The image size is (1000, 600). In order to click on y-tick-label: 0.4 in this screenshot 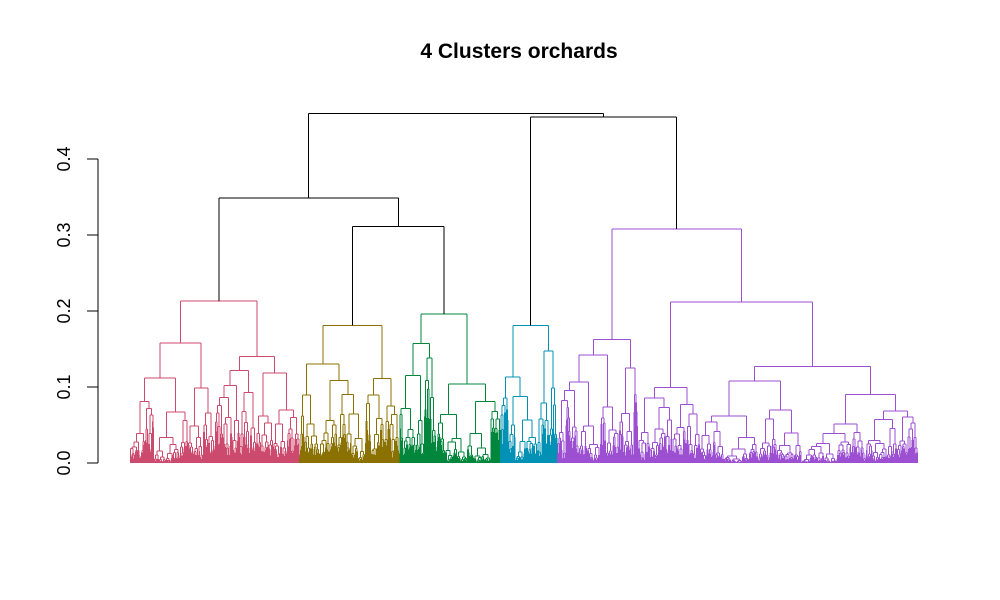, I will do `click(64, 158)`.